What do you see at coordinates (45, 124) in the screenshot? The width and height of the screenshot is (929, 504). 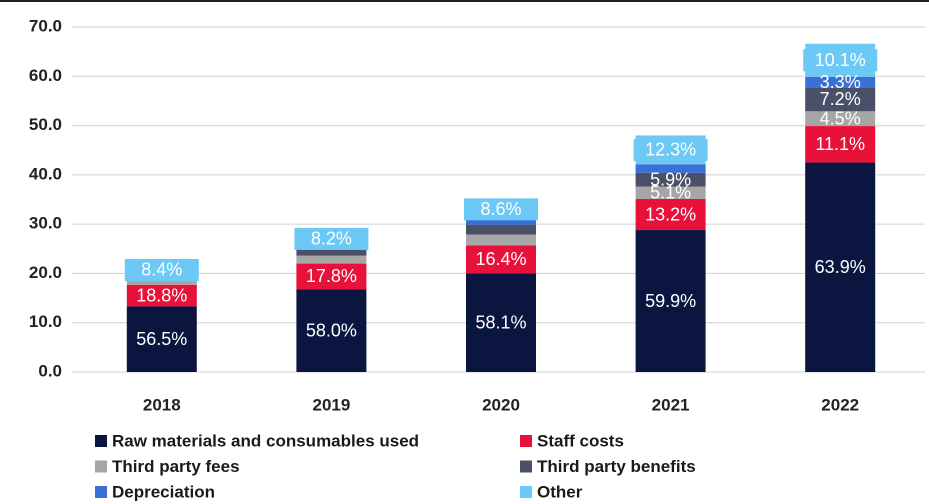 I see `y-tick-label: 50.0` at bounding box center [45, 124].